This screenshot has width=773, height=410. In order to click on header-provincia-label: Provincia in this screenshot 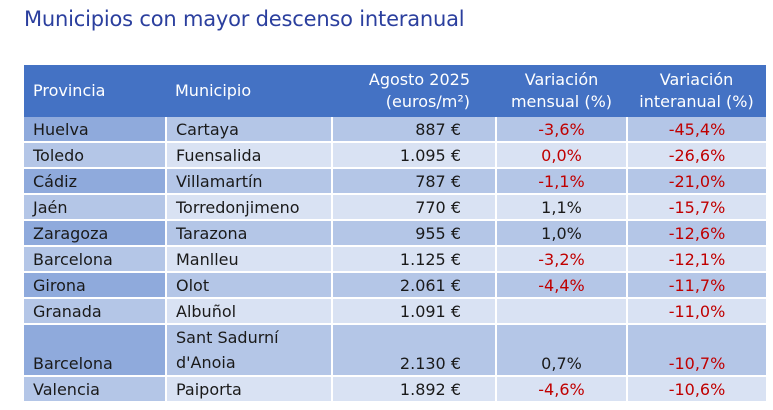, I will do `click(69, 90)`.